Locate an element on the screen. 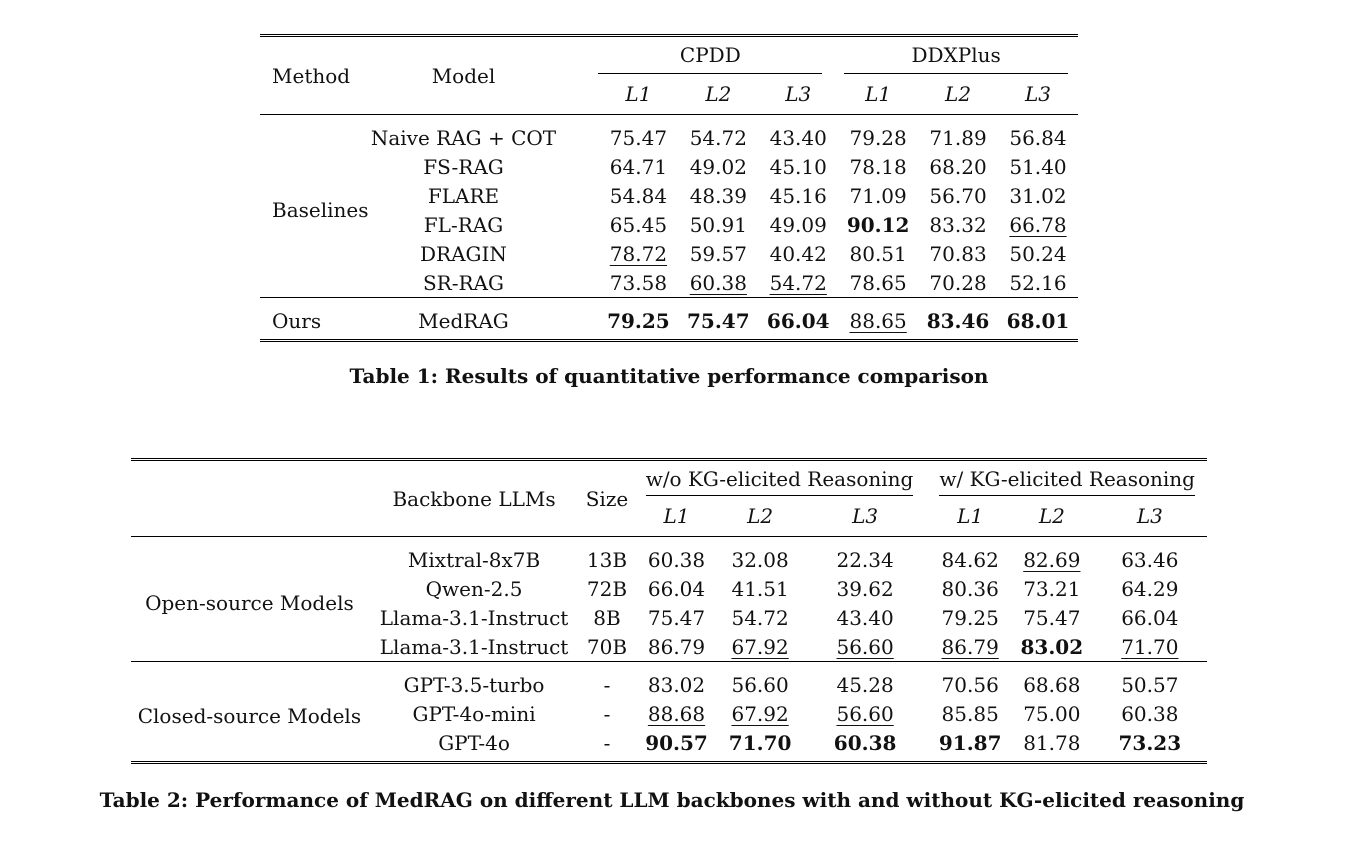  header-without-kg: w/o KG-elicited Reasoning is located at coordinates (779, 481).